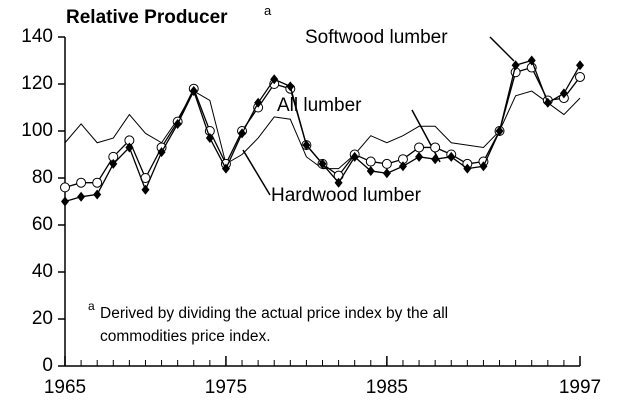 This screenshot has width=620, height=404. I want to click on footnote-marker: a, so click(91, 306).